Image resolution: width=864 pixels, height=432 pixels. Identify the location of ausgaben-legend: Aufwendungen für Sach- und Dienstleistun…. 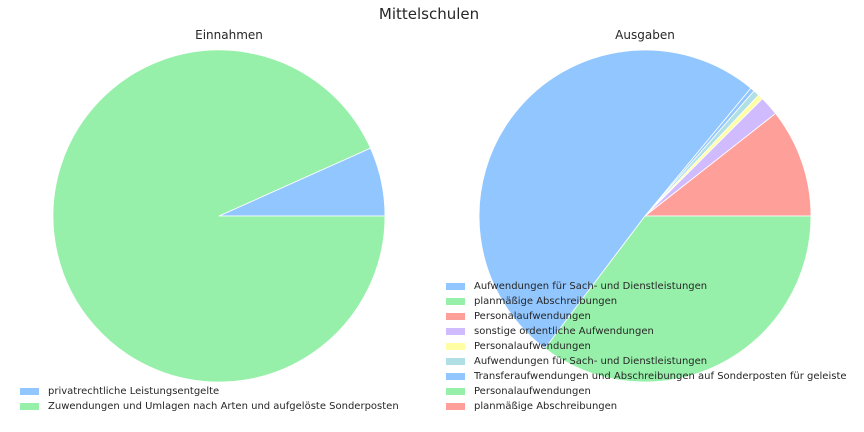
(646, 346).